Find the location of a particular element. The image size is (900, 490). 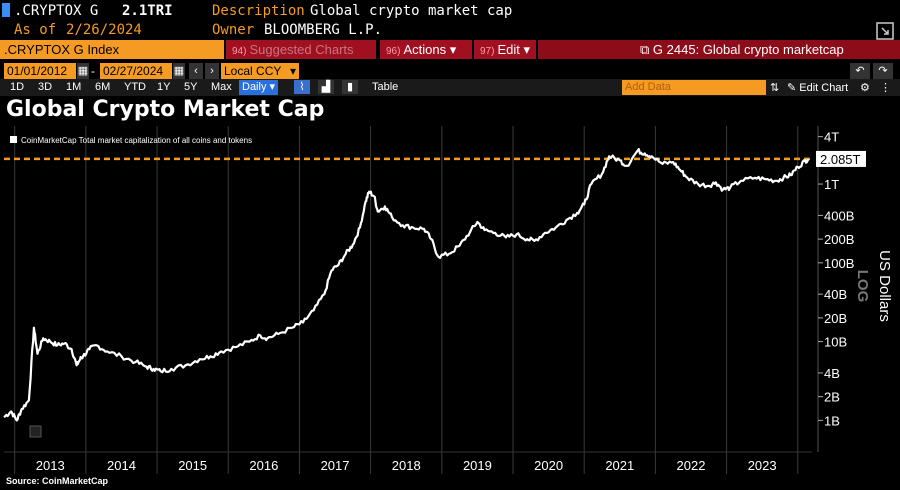

log-scale-badge: LOG is located at coordinates (862, 286).